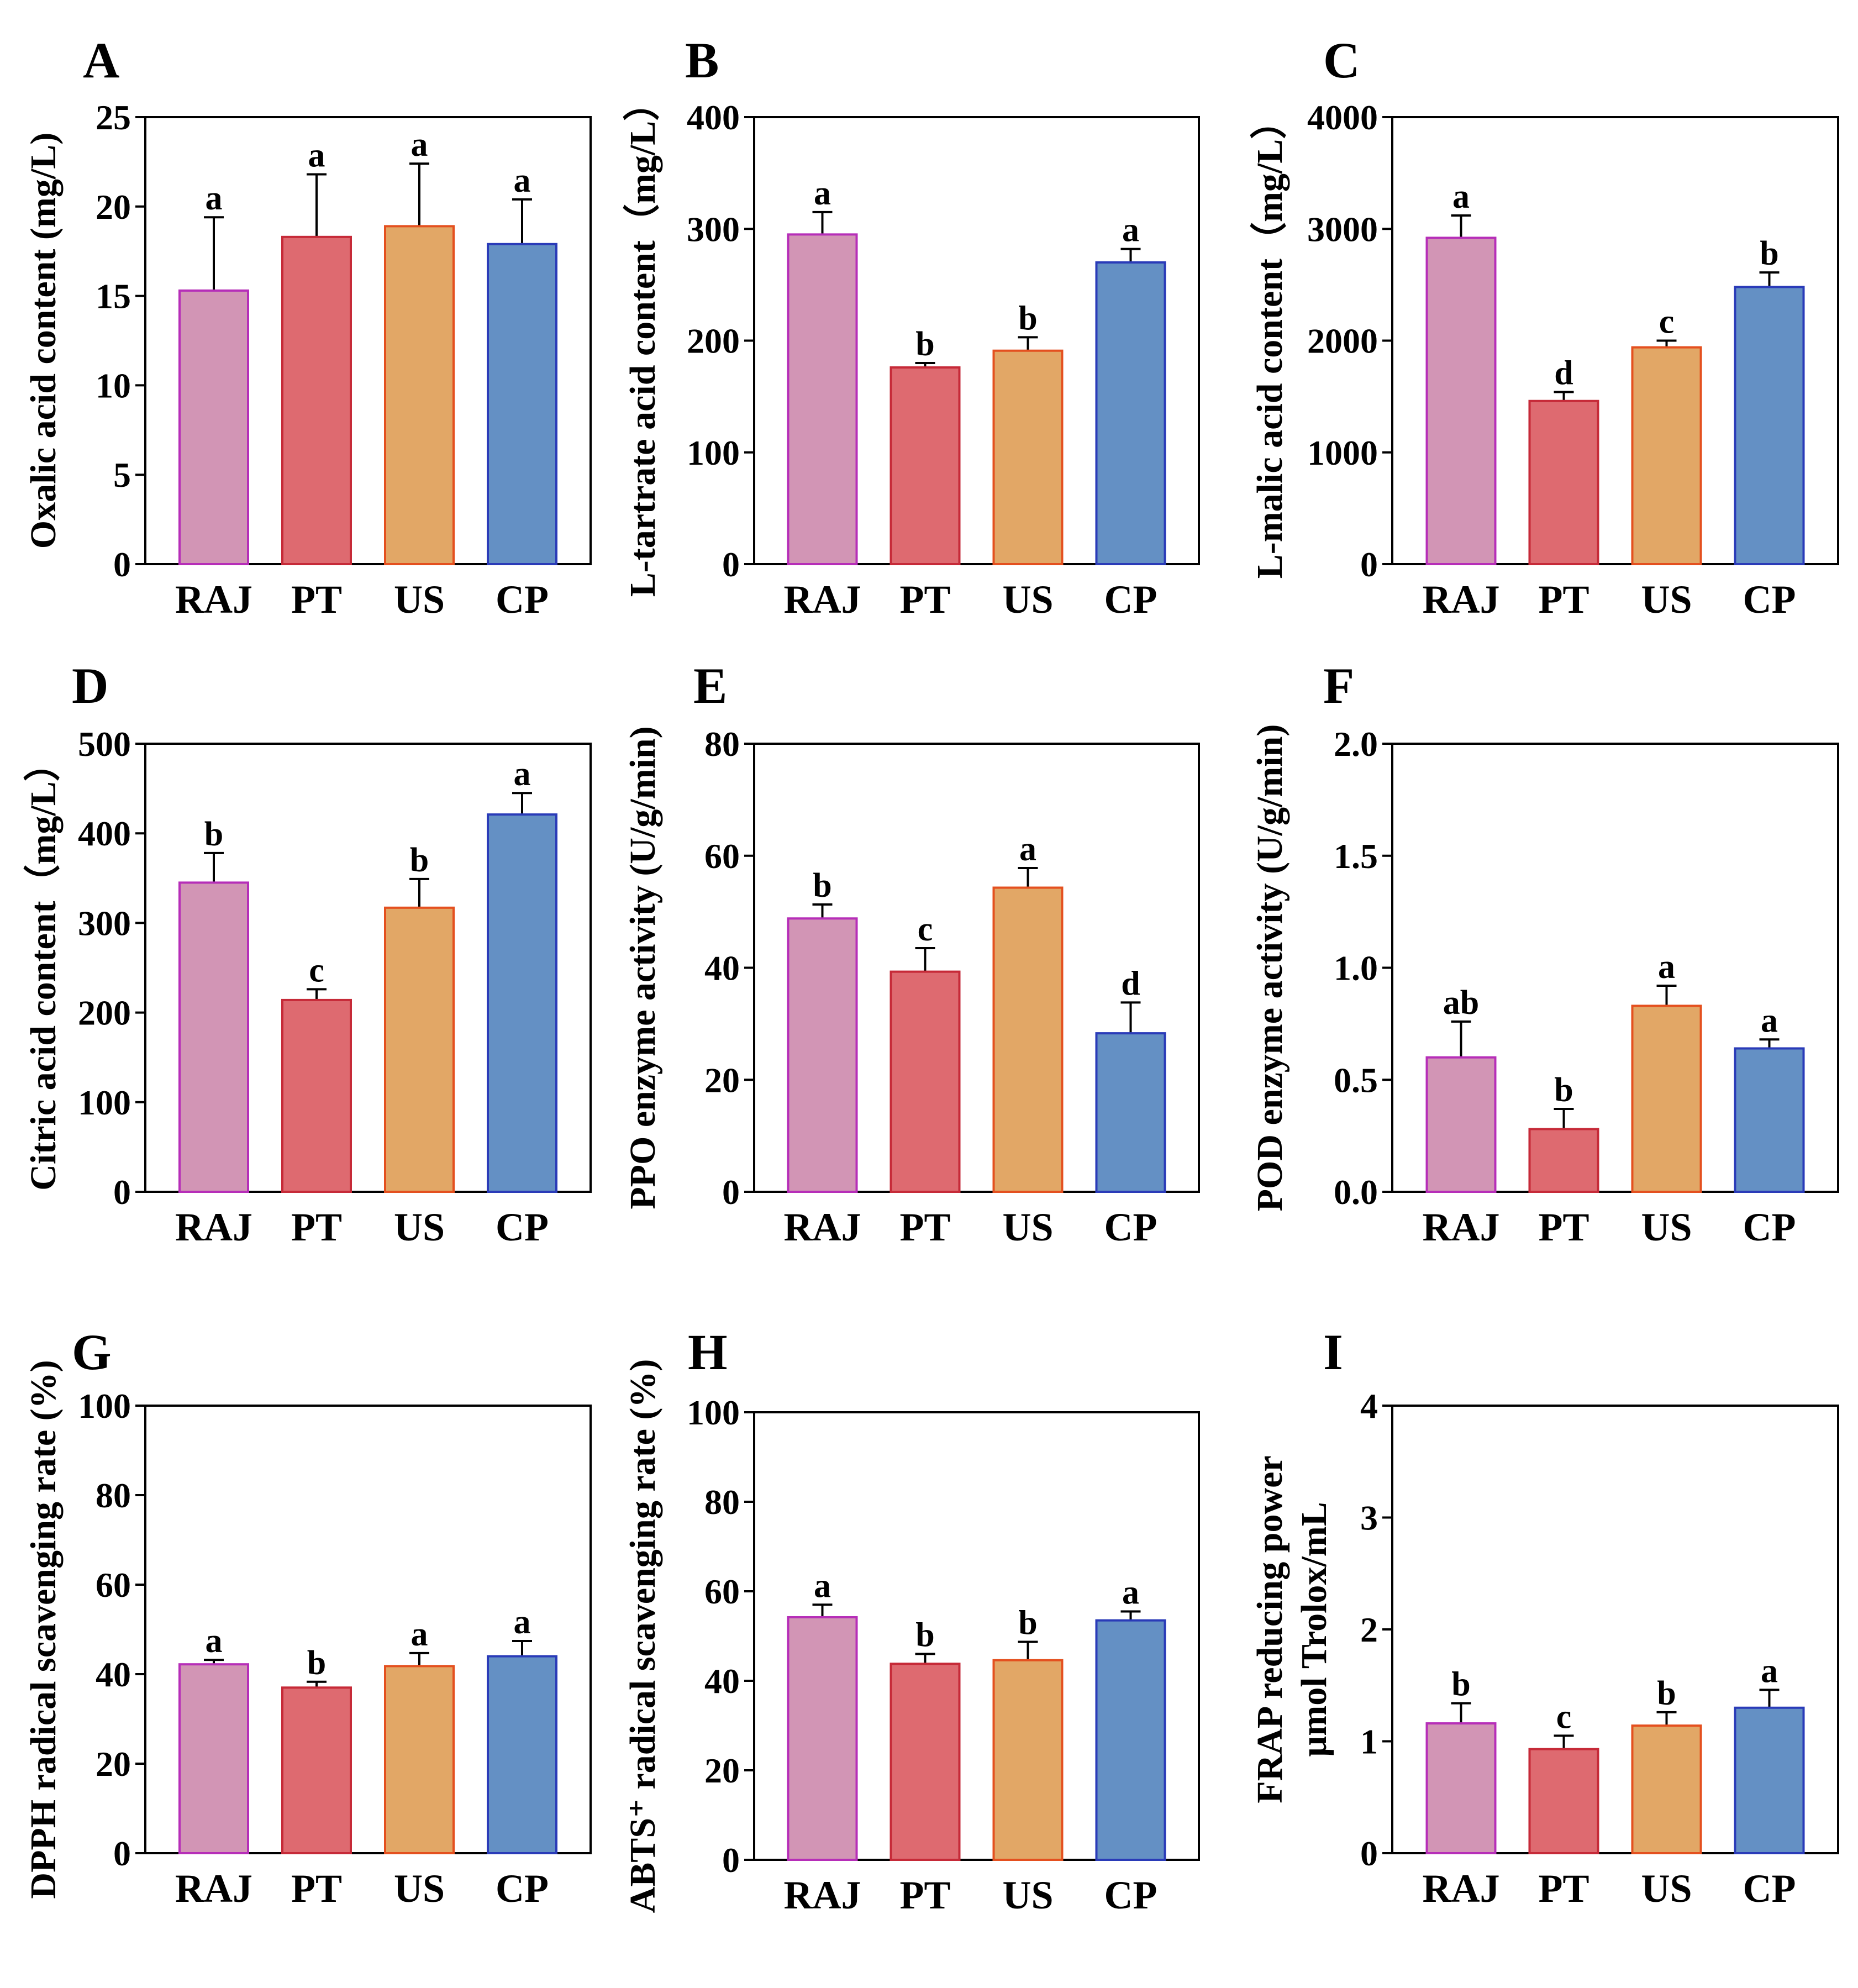 The width and height of the screenshot is (1858, 1988). Describe the element at coordinates (316, 156) in the screenshot. I see `significance-label-PT: a` at that location.